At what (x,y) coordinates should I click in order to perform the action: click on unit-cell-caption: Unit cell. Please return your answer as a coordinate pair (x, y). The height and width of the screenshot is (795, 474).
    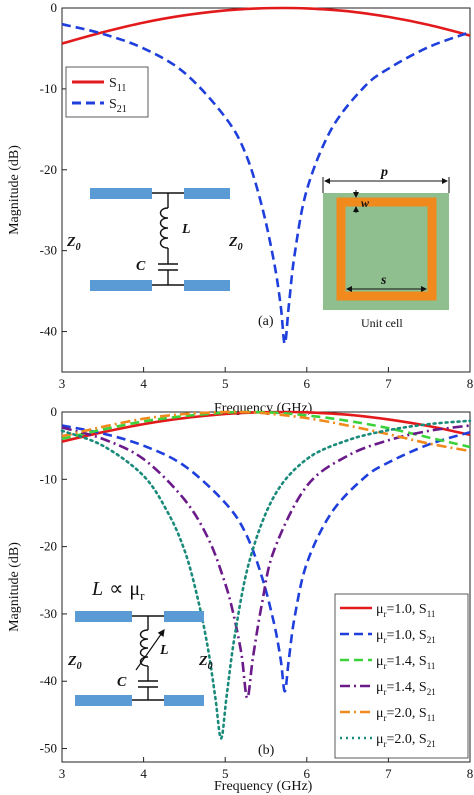
    Looking at the image, I should click on (382, 323).